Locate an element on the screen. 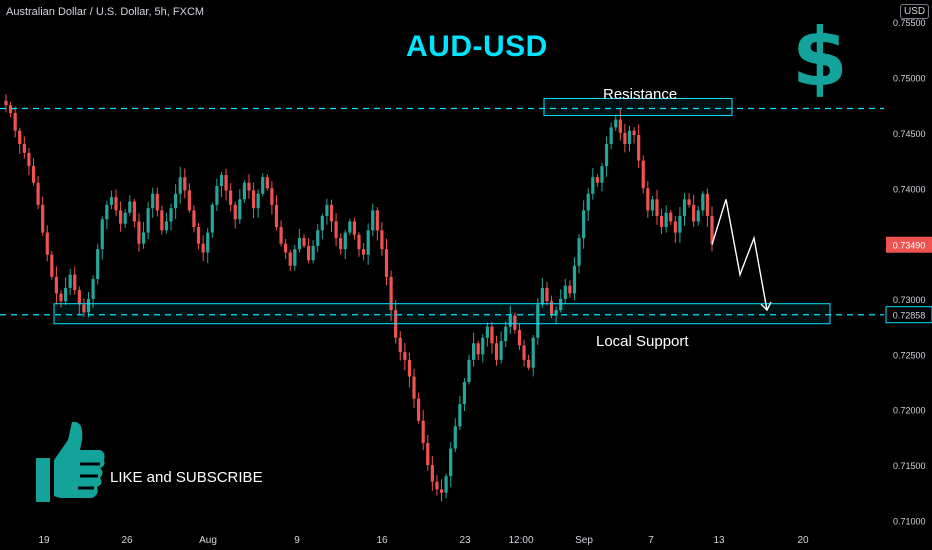 The width and height of the screenshot is (932, 550). x-tick-label: 19 is located at coordinates (44, 540).